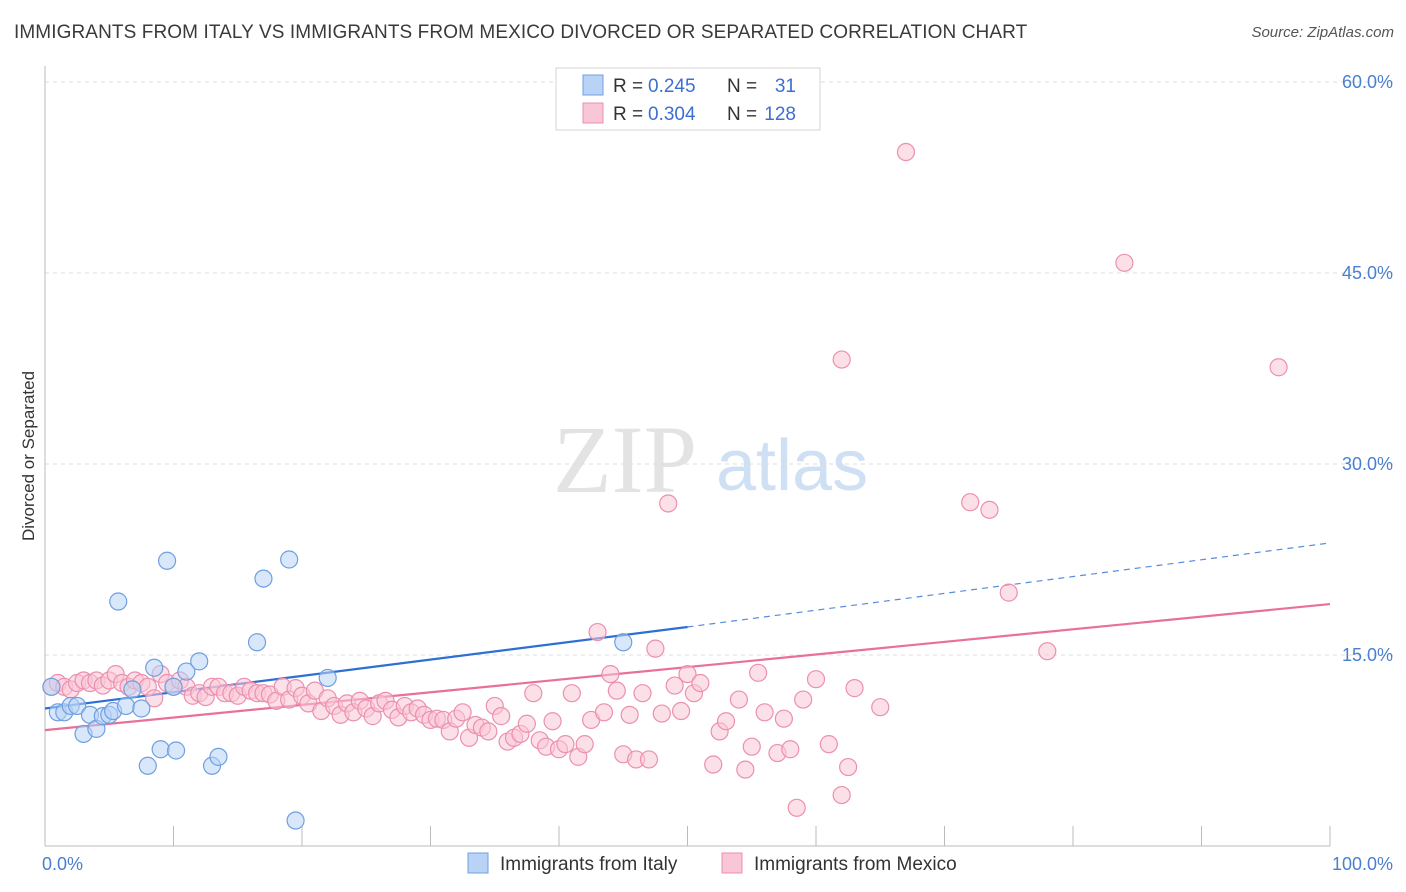 This screenshot has width=1406, height=892. I want to click on y-tick-labels: 15.0% 30.0% 45.0% 60.0%, so click(1367, 368).